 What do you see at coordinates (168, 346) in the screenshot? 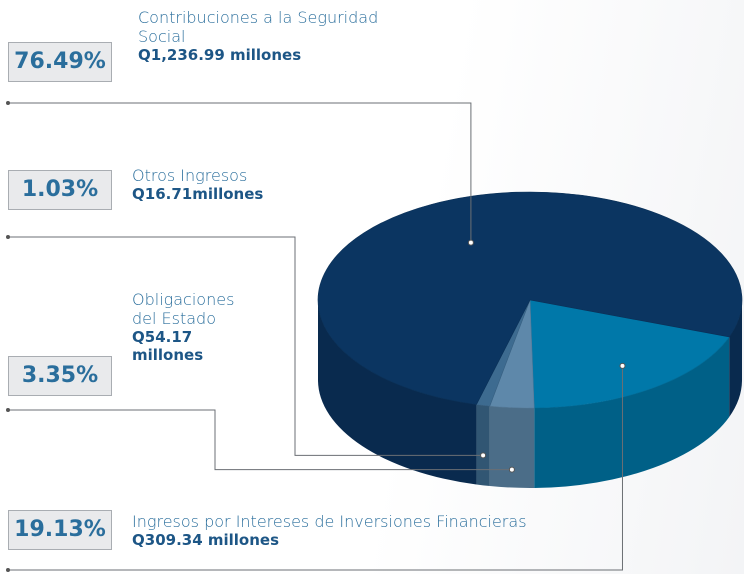
I see `amount: Q54.17 millones` at bounding box center [168, 346].